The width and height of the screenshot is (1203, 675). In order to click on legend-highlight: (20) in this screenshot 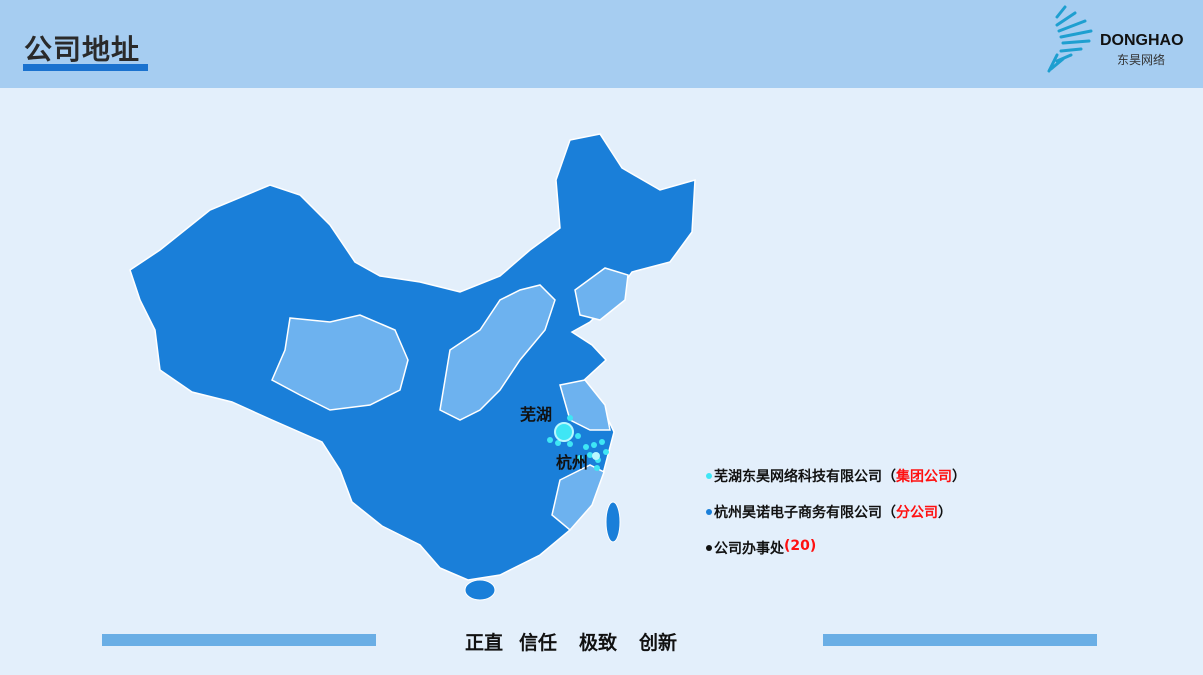, I will do `click(800, 546)`.